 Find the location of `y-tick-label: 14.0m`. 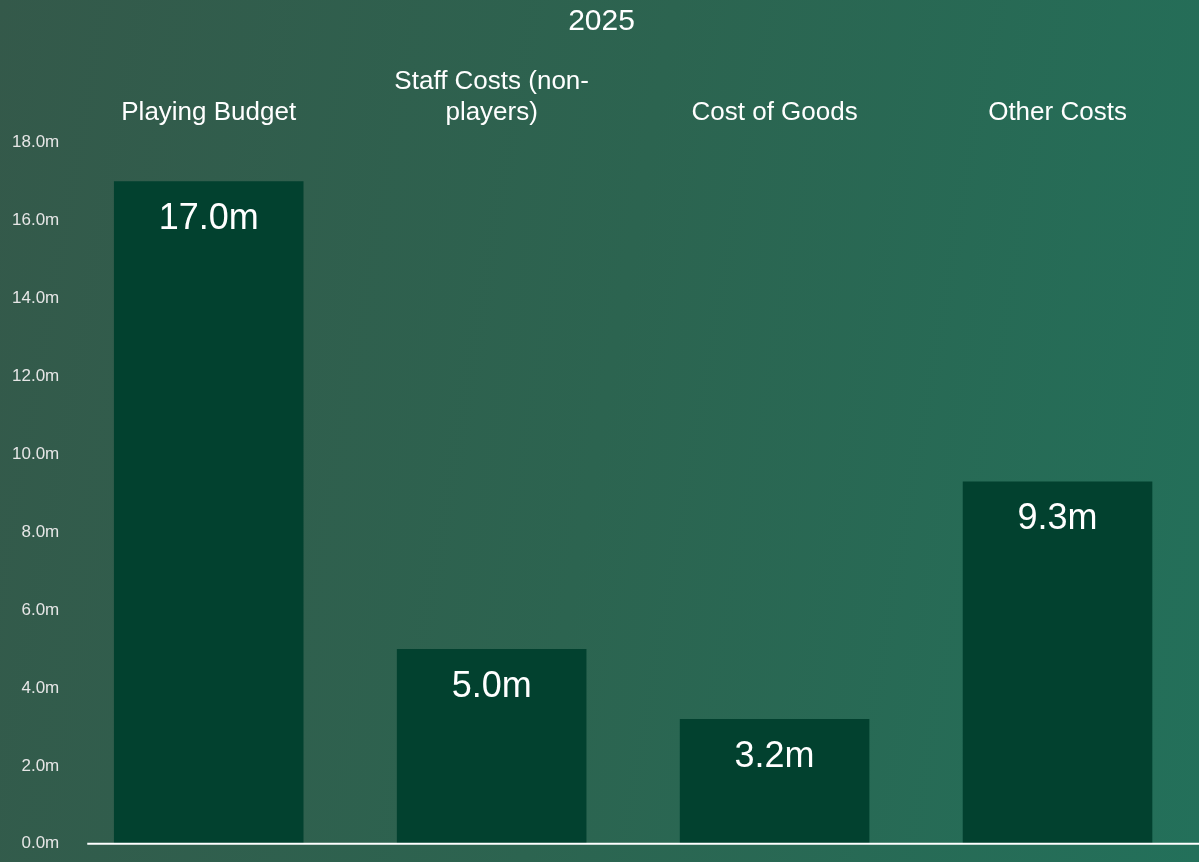

y-tick-label: 14.0m is located at coordinates (36, 297).